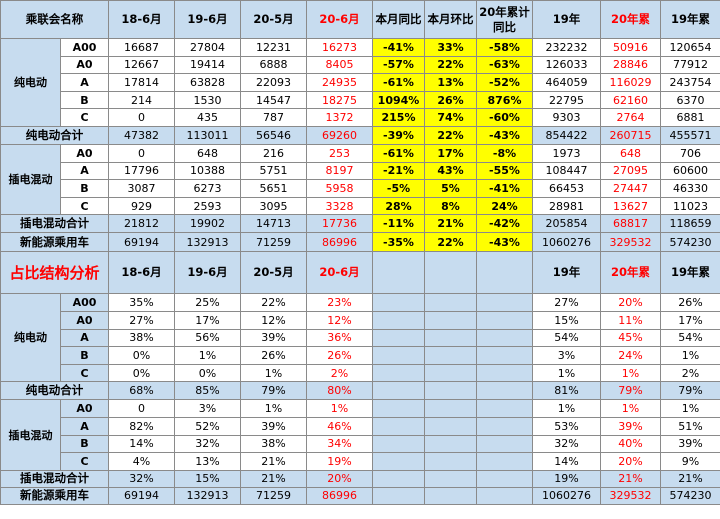 This screenshot has height=519, width=720. What do you see at coordinates (141, 82) in the screenshot?
I see `cell: 17814` at bounding box center [141, 82].